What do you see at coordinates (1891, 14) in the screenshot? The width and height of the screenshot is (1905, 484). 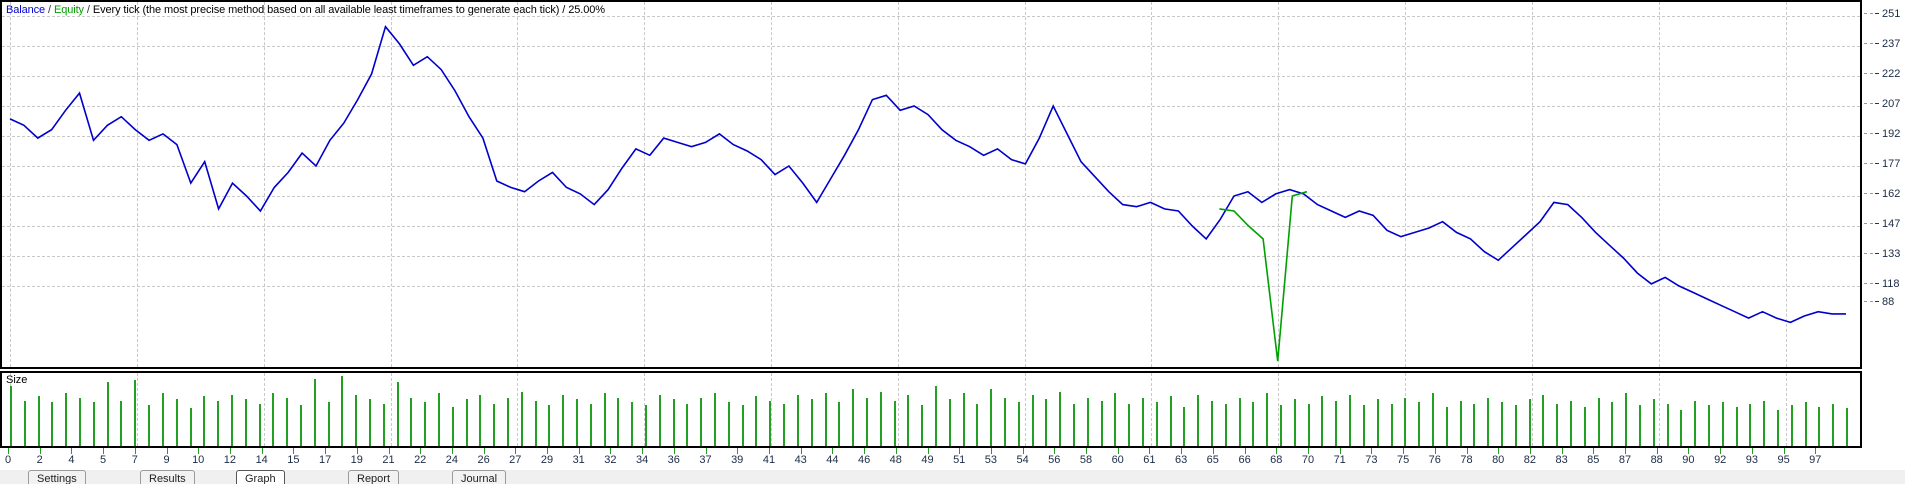 I see `y-tick-label: 251` at bounding box center [1891, 14].